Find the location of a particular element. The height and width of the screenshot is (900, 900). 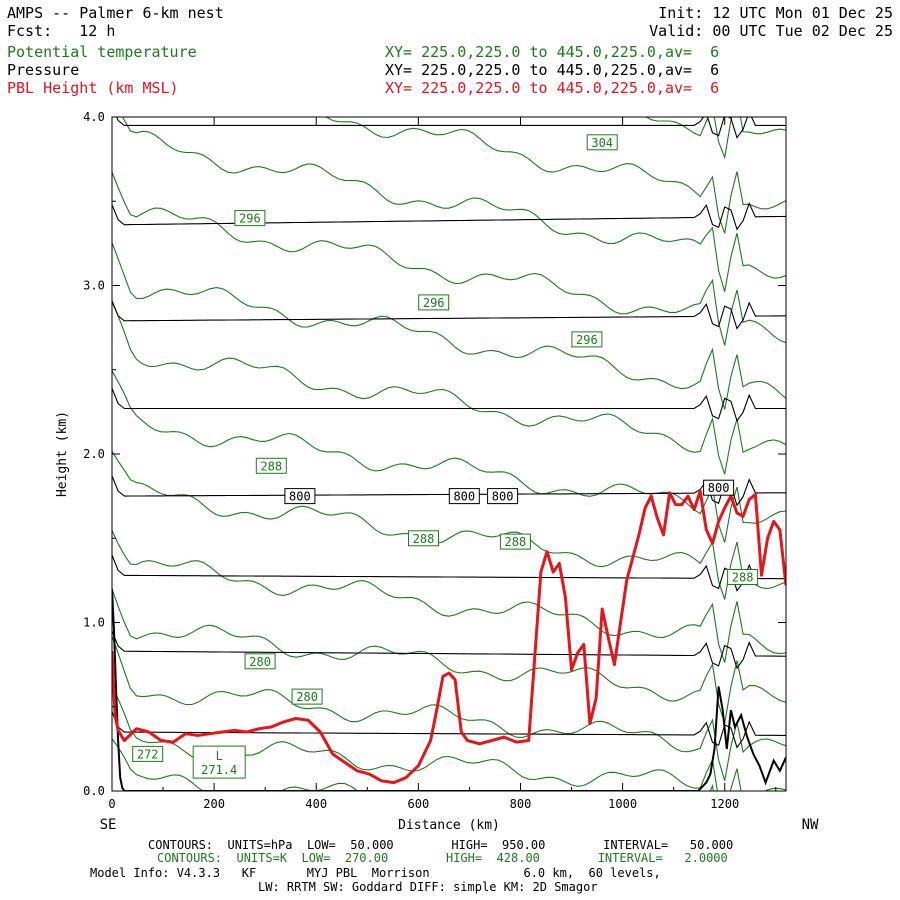

field-name-theta: Potential temperature is located at coordinates (102, 52).